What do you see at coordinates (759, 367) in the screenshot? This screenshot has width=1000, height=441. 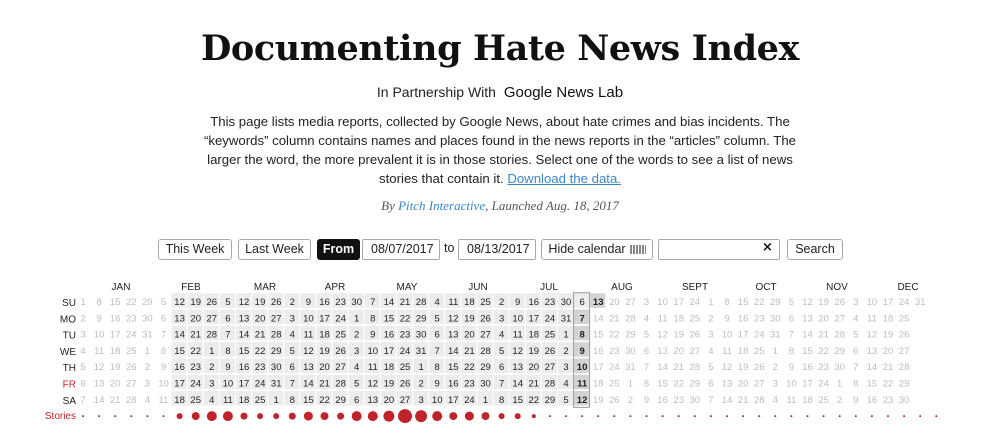 I see `calendar-day-number: 26` at bounding box center [759, 367].